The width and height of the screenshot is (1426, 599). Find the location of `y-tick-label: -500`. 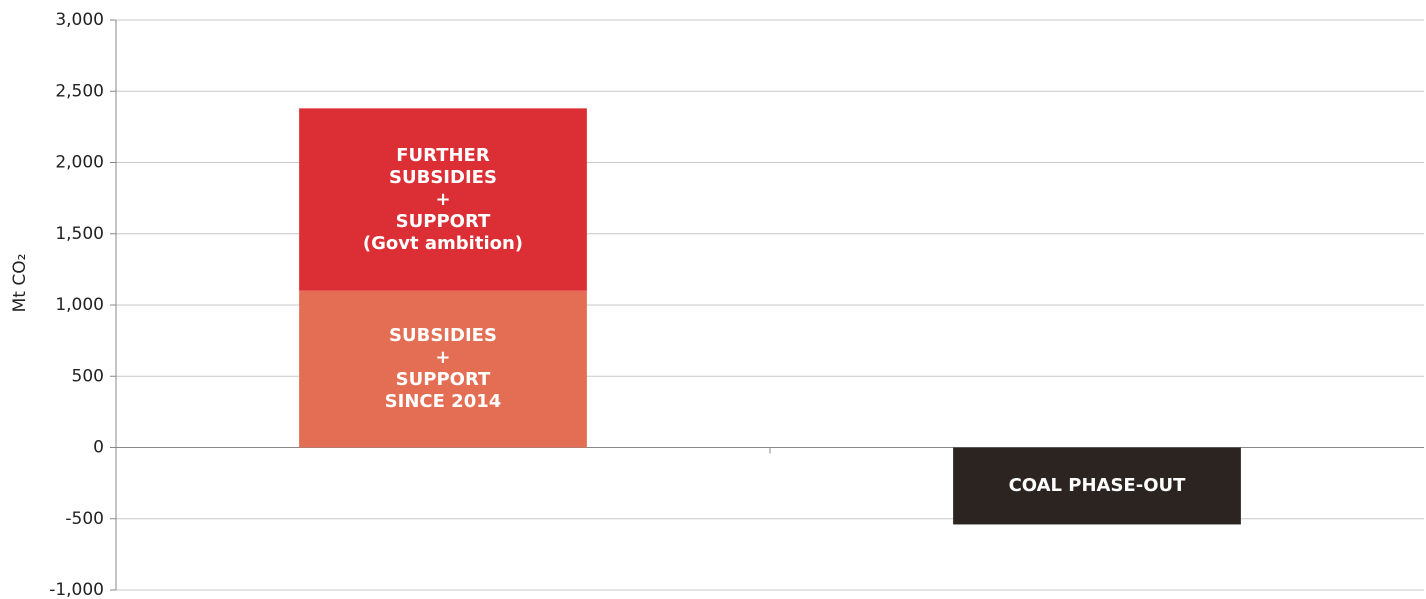

y-tick-label: -500 is located at coordinates (84, 519).